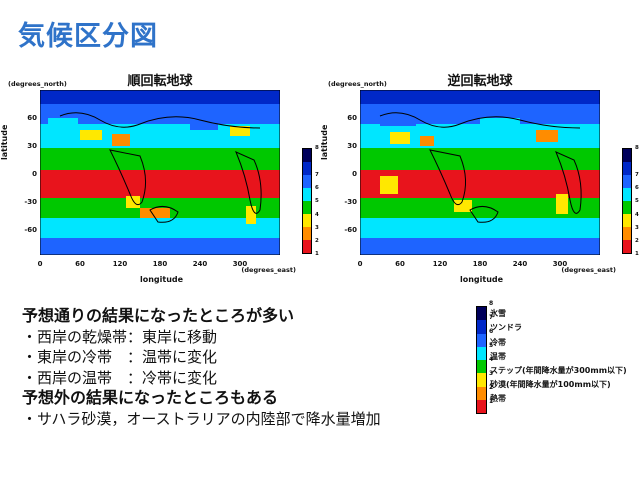 Image resolution: width=640 pixels, height=480 pixels. I want to click on legend-num: 4, so click(491, 359).